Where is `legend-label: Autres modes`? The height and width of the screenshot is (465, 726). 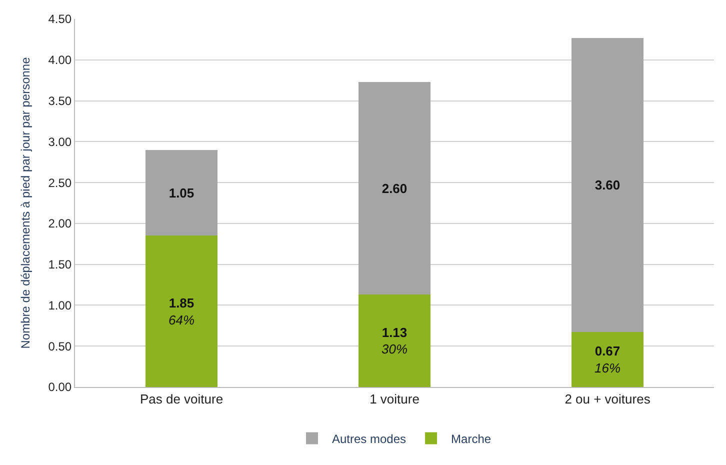
legend-label: Autres modes is located at coordinates (369, 439).